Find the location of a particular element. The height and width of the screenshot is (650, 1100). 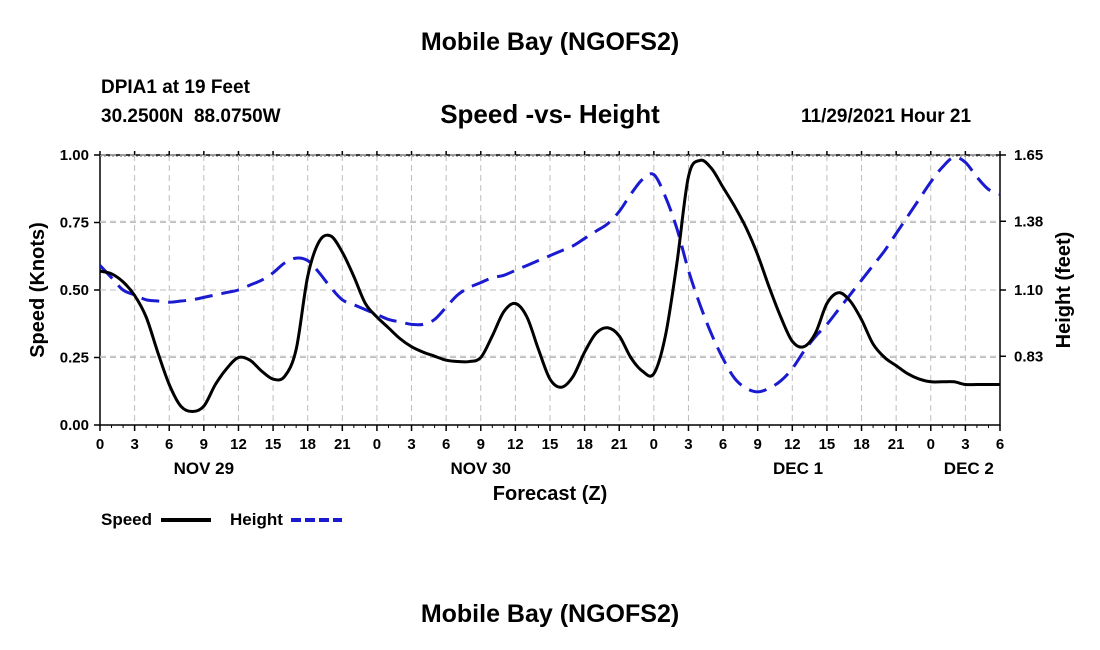

x-axis-label: Forecast (Z) is located at coordinates (550, 494).